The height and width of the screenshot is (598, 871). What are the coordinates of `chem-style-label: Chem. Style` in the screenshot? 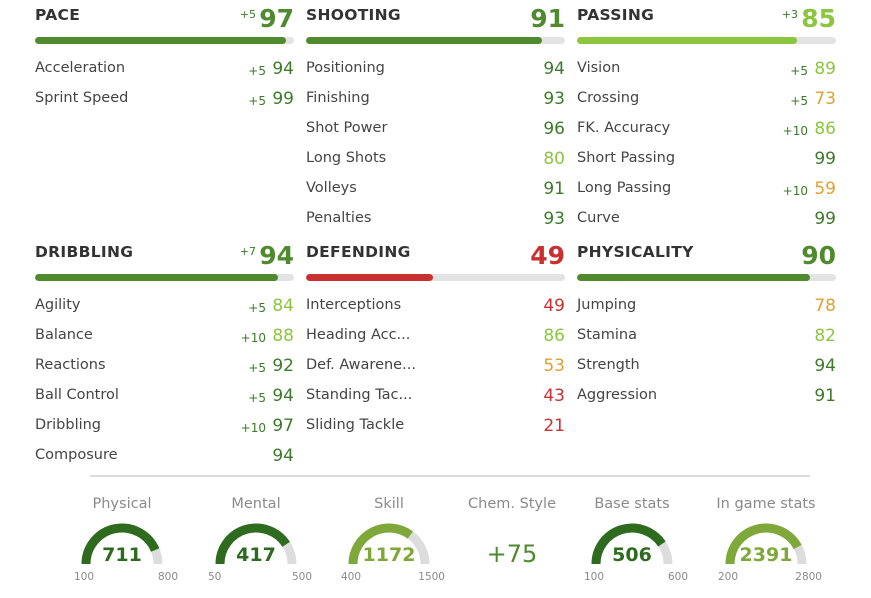 It's located at (512, 504).